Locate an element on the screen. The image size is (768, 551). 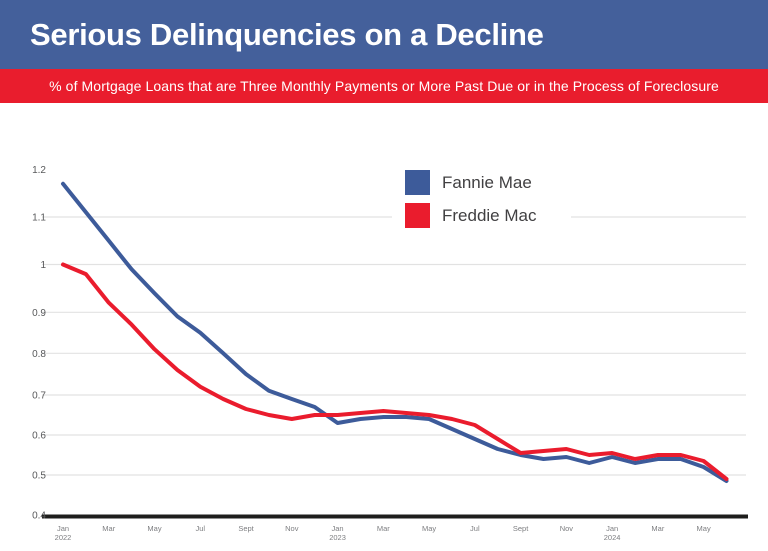
x-axis-line is located at coordinates (395, 516).